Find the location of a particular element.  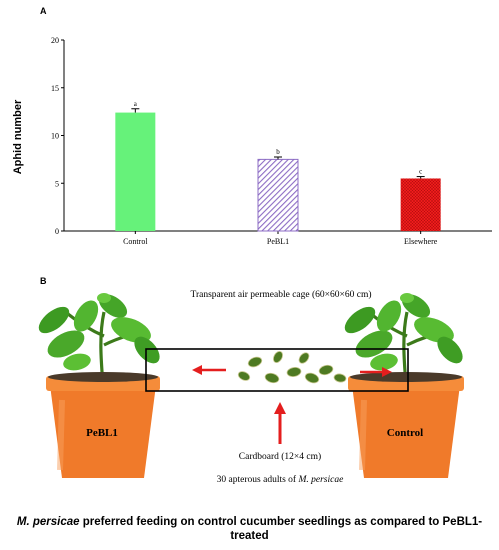

adults-label: 30 apterous adults of M. persicae is located at coordinates (280, 479).